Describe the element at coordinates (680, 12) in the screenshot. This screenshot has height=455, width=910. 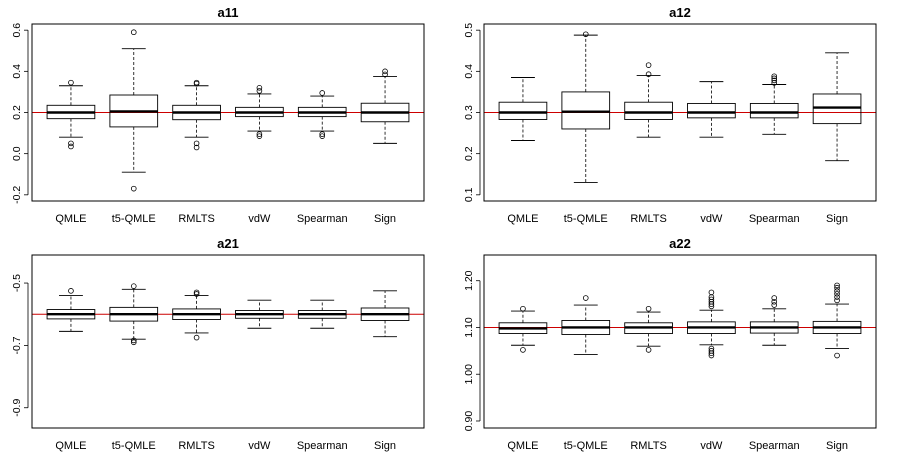
I see `chart-title: a12` at that location.